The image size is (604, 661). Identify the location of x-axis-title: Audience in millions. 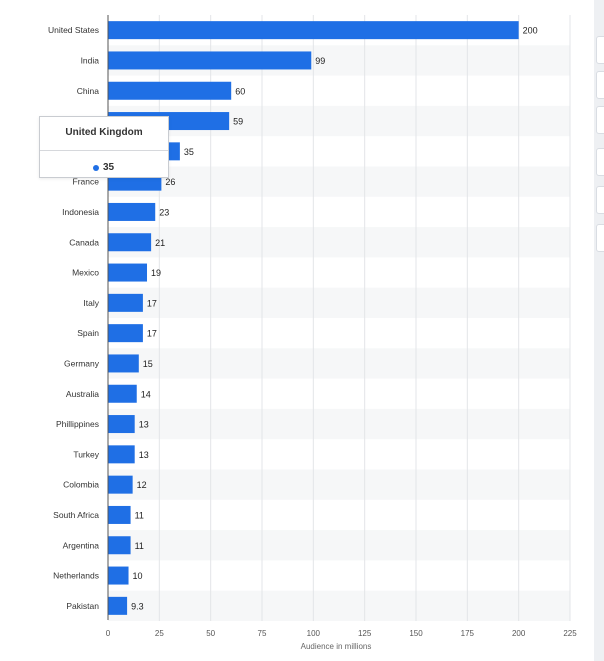
(336, 646).